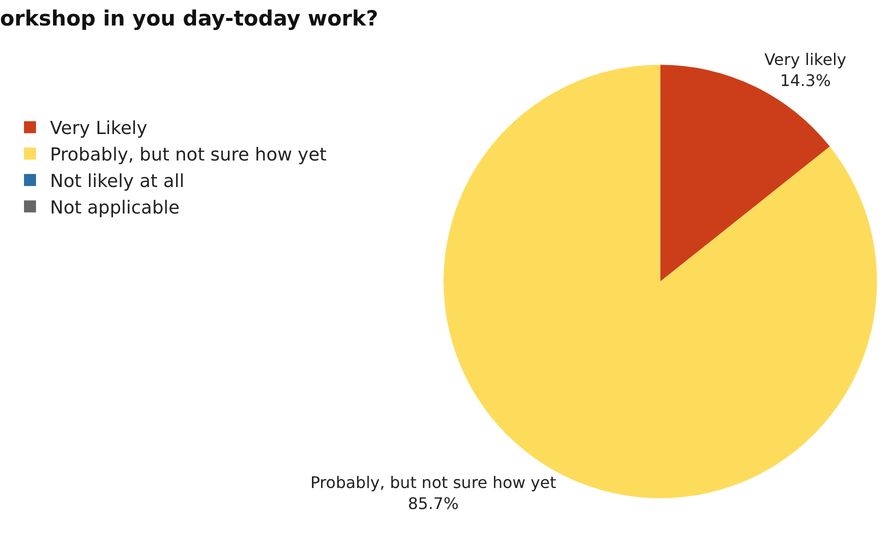 The width and height of the screenshot is (887, 550). What do you see at coordinates (433, 492) in the screenshot?
I see `data-label: Probably, but not sure how yet 85.7%` at bounding box center [433, 492].